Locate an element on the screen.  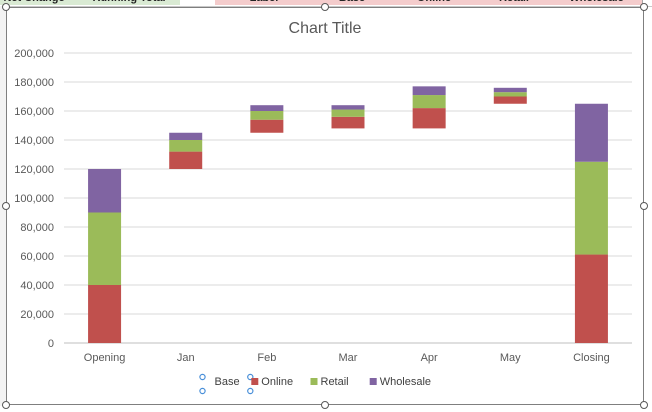
bar-online-apr is located at coordinates (429, 118).